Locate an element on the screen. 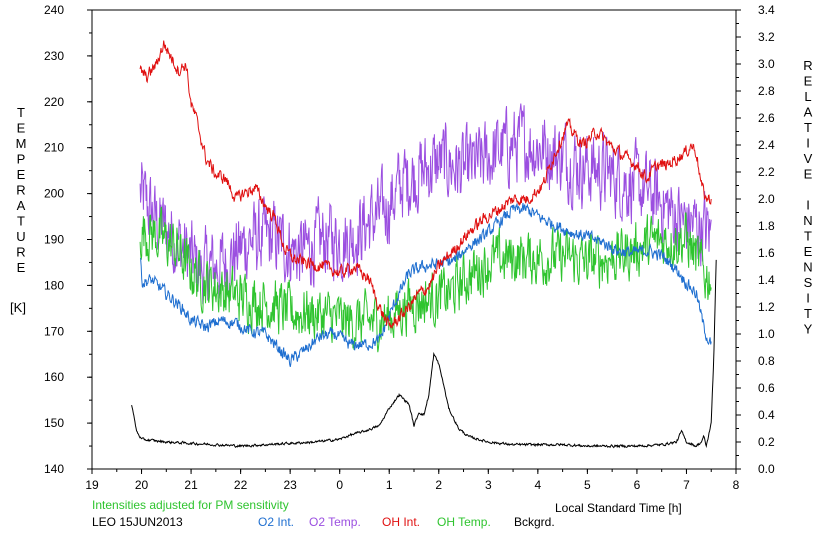 Image resolution: width=828 pixels, height=535 pixels. right-tick-label: 1.4 is located at coordinates (766, 280).